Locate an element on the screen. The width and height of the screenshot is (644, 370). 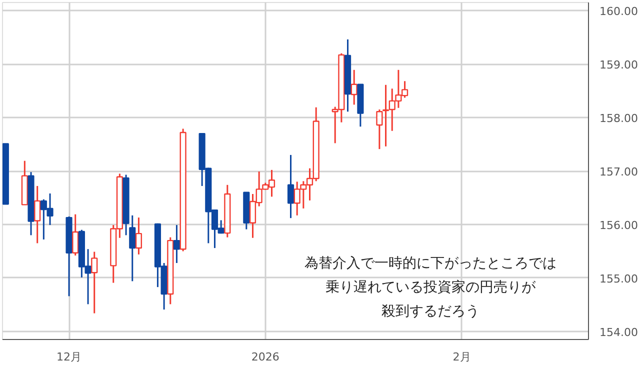
y-tick-label: 158.00 is located at coordinates (619, 119).